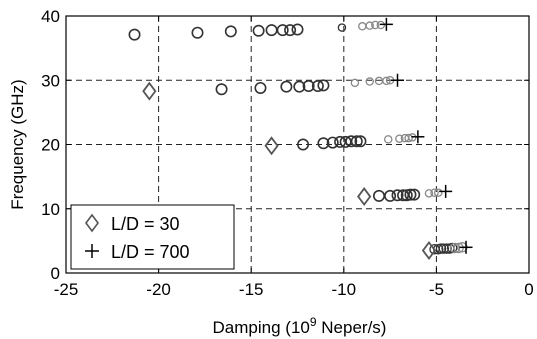 This screenshot has height=339, width=537. I want to click on legend-label: L/D = 700, so click(150, 252).